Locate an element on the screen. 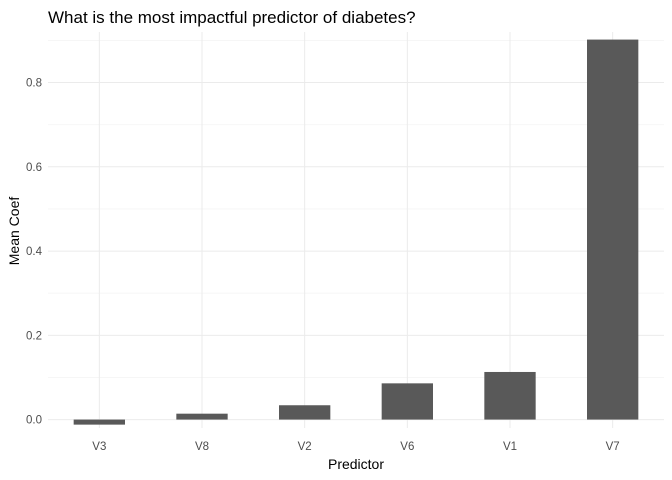  y-tick-label: 0.8 is located at coordinates (34, 84).